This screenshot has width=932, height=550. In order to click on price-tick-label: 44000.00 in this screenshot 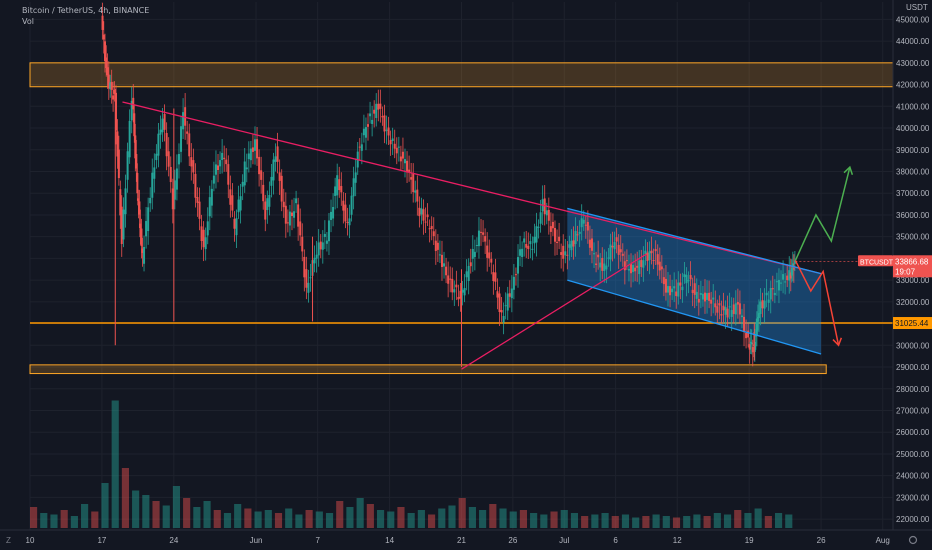, I will do `click(913, 41)`.